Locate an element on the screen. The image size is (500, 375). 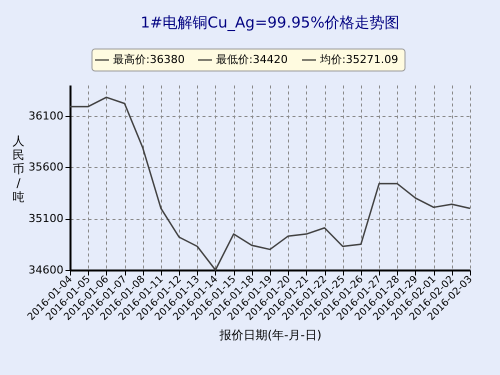
text: 均价:35271.09 is located at coordinates (358, 59).